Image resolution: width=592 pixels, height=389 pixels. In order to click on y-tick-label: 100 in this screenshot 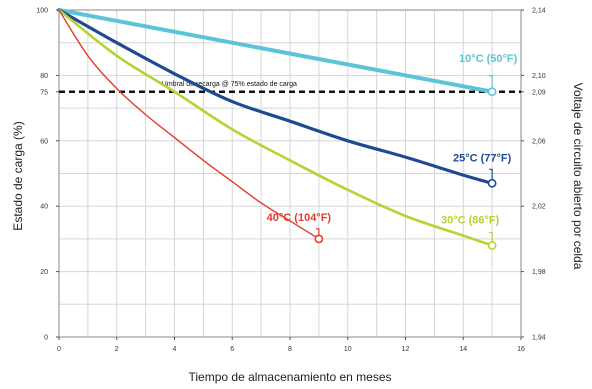, I will do `click(42, 11)`.